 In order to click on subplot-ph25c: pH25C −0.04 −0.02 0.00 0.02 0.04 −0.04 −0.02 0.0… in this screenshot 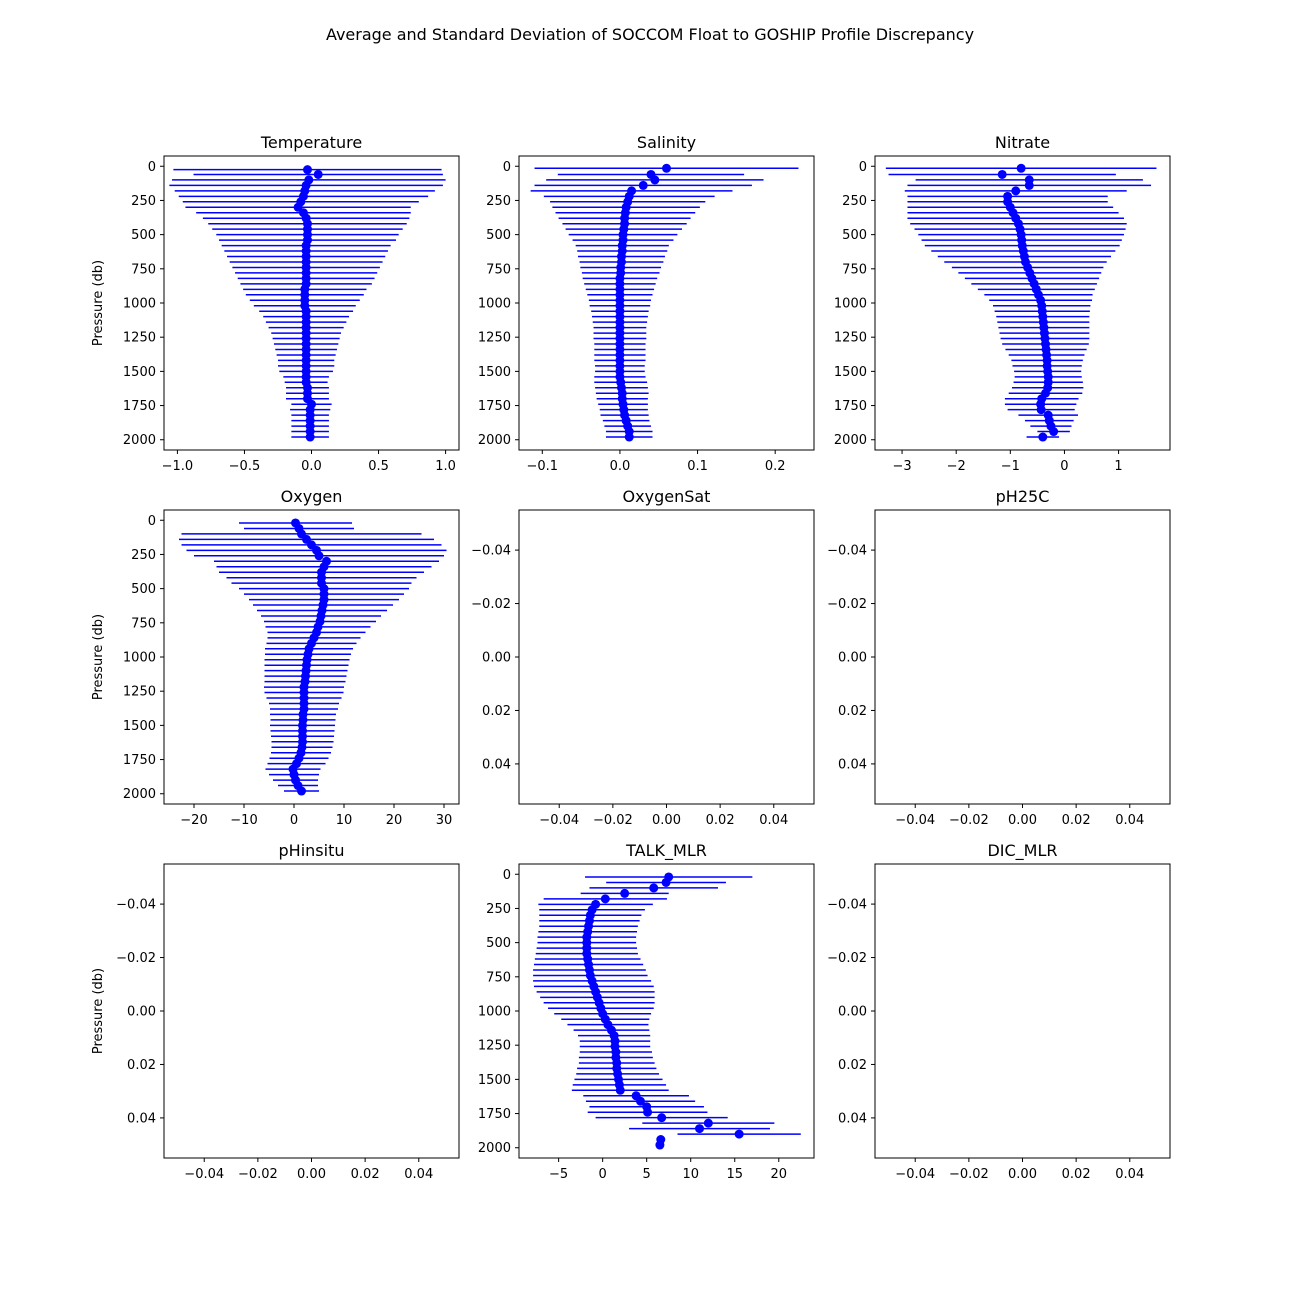, I will do `click(999, 657)`.